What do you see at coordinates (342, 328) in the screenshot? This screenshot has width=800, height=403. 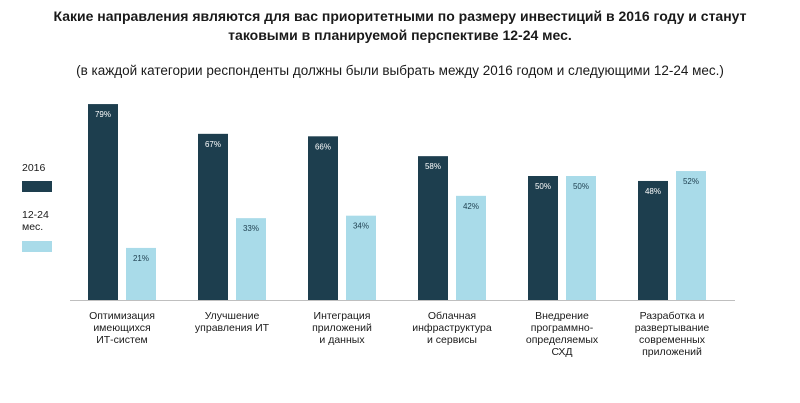 I see `category-label: Интеграция приложений и данных` at bounding box center [342, 328].